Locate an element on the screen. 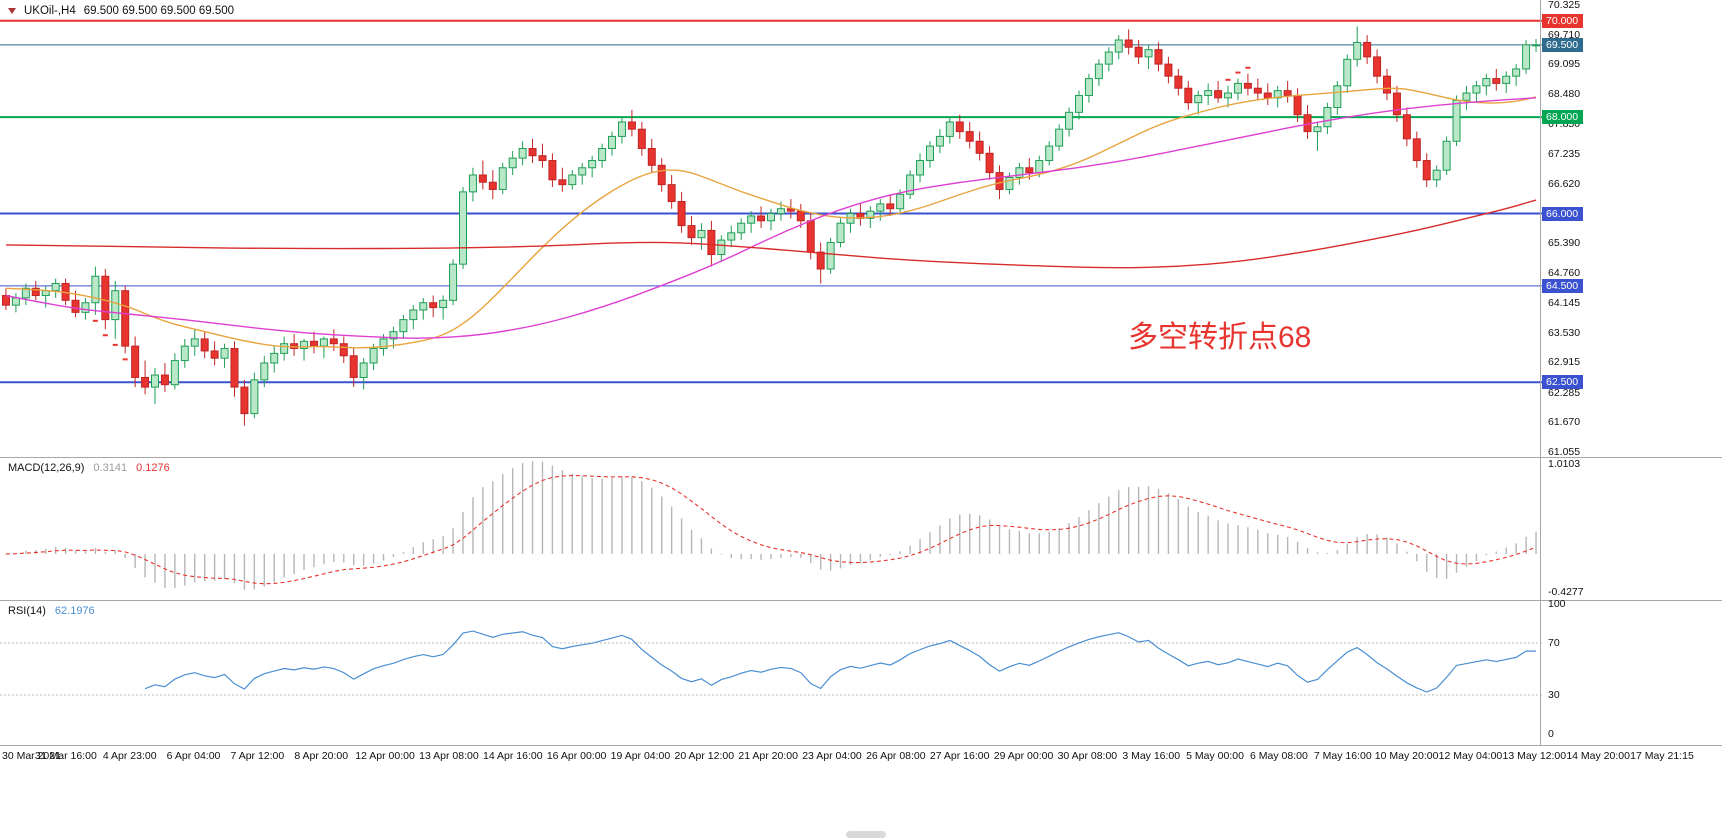 The height and width of the screenshot is (840, 1722). rsi-line is located at coordinates (840, 661).